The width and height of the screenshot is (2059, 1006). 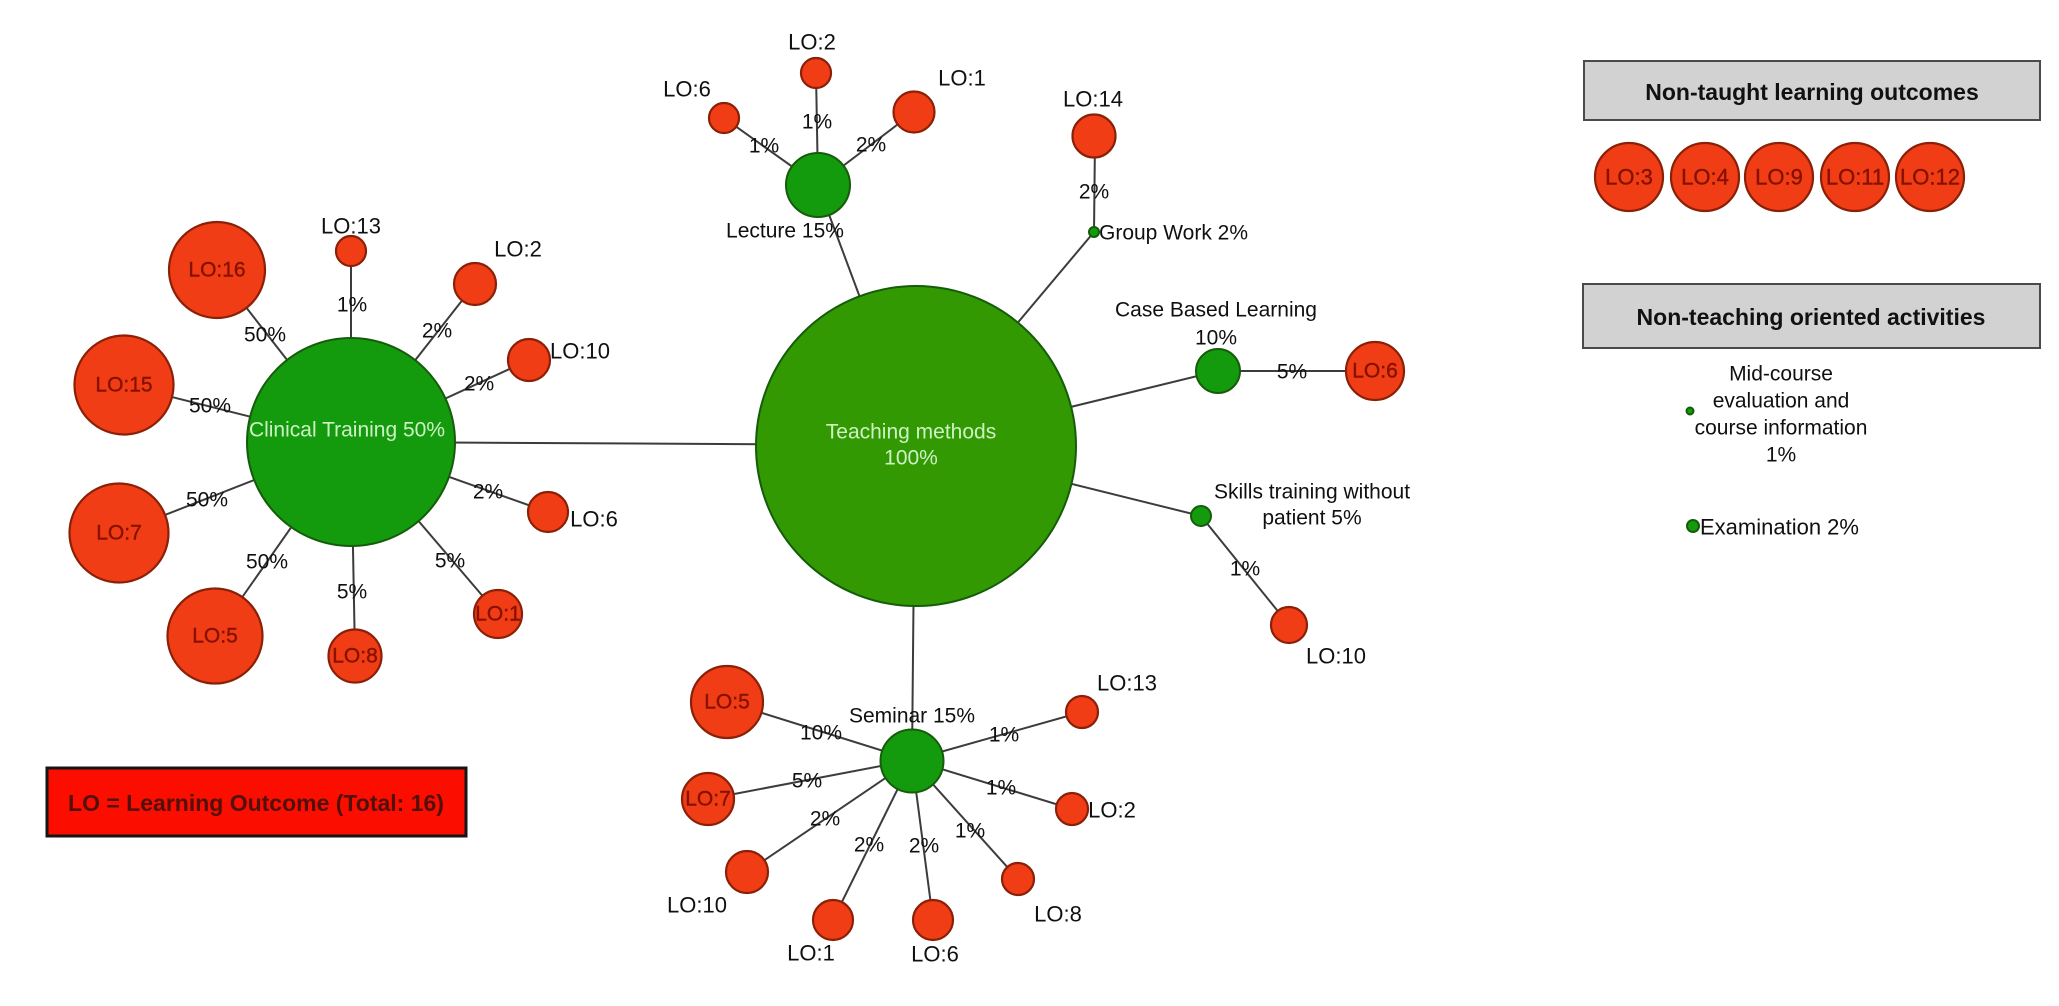 What do you see at coordinates (912, 716) in the screenshot?
I see `svg-text: Seminar 15%` at bounding box center [912, 716].